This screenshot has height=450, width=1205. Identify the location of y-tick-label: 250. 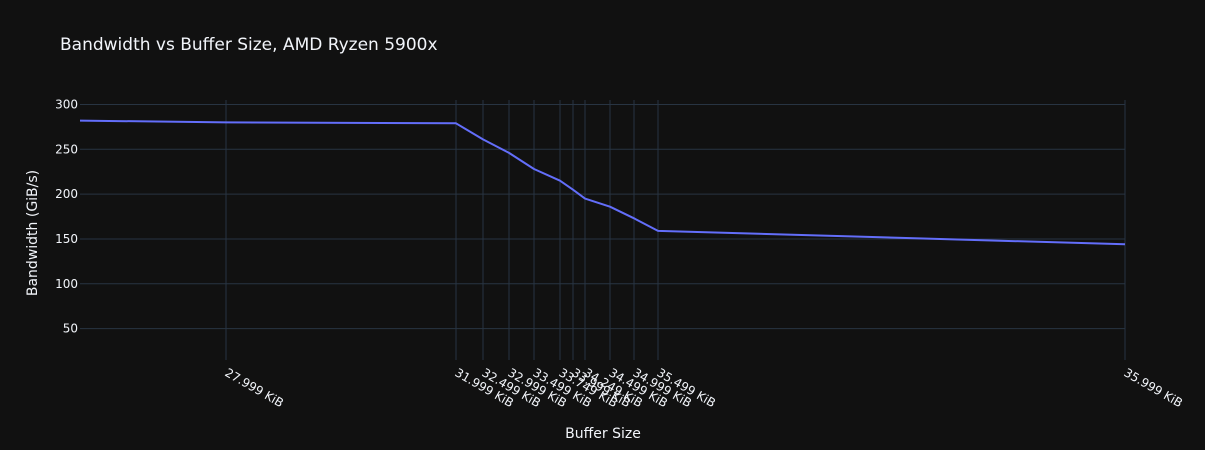
(66, 149).